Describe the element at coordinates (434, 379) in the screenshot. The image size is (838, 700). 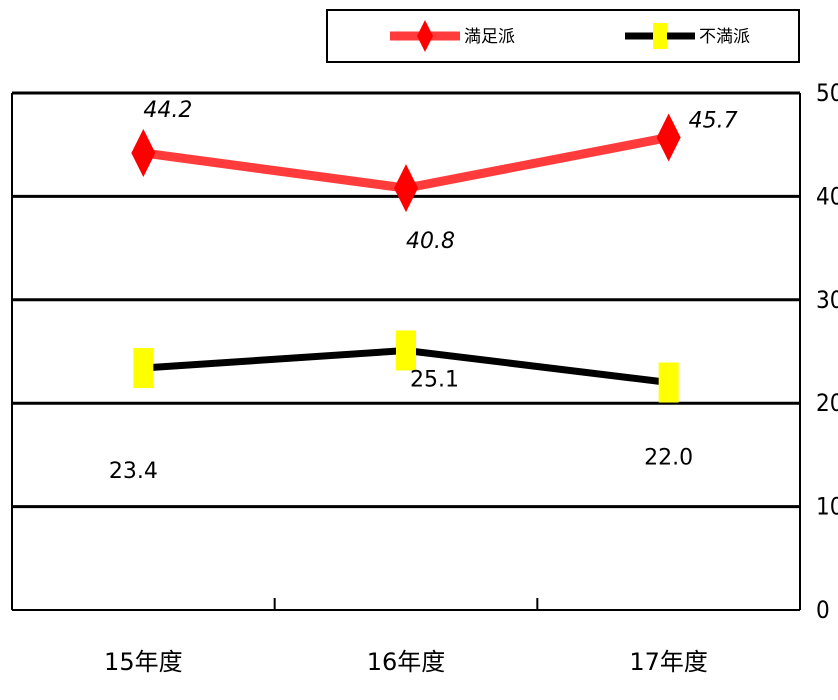
I see `data-label: 25.1` at that location.